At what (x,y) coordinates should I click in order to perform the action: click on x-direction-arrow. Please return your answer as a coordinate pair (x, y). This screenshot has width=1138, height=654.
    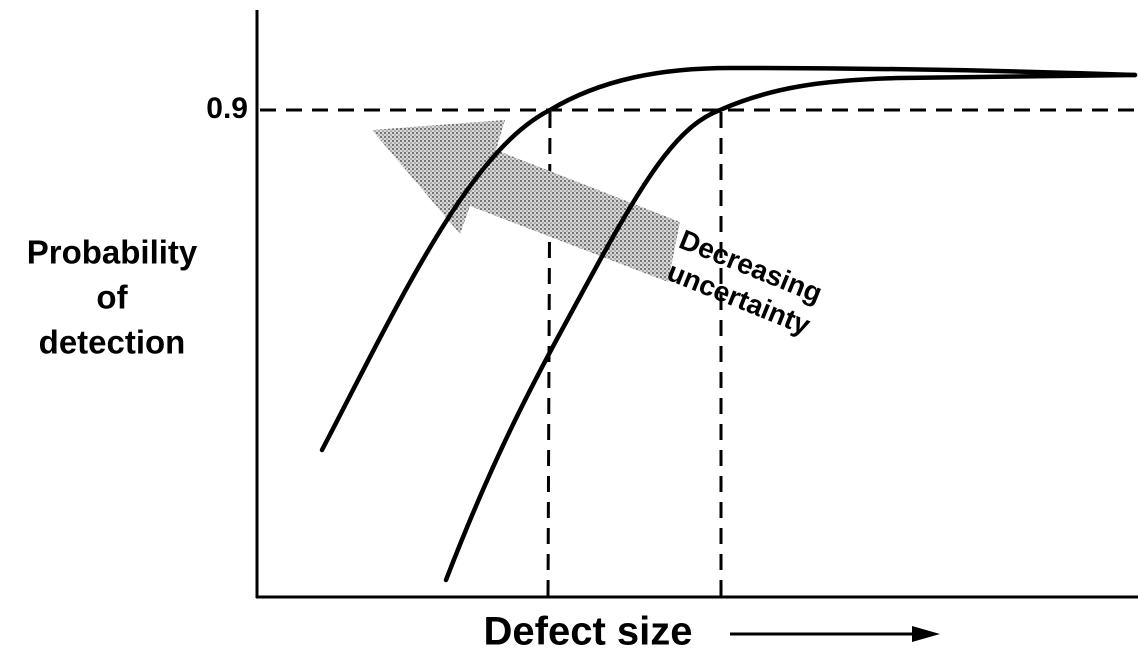
    Looking at the image, I should click on (835, 634).